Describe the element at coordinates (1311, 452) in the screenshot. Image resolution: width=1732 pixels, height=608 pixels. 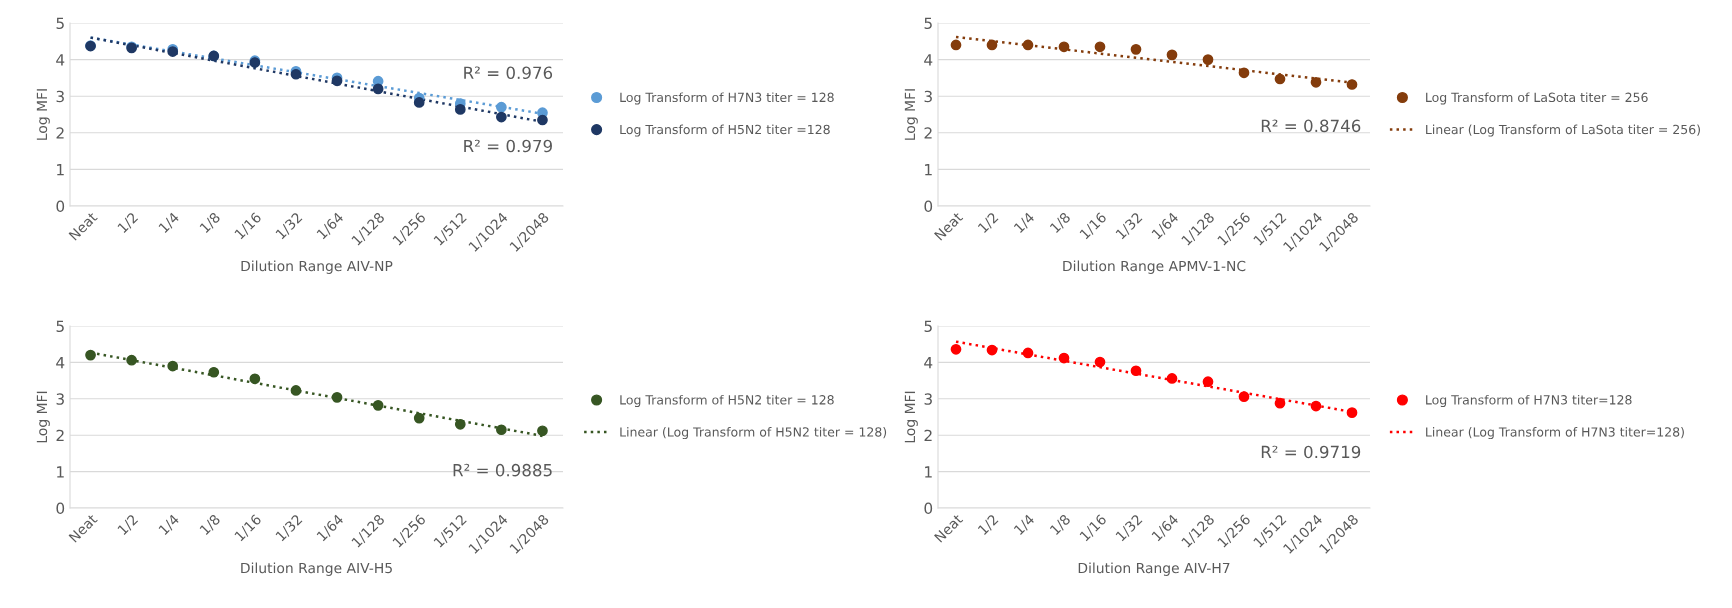
I see `annotation: R² = 0.9719` at that location.